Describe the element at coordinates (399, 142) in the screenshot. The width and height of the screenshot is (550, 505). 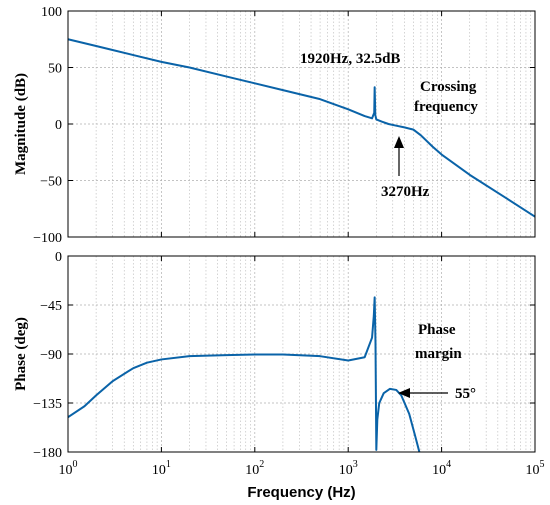
I see `crossing-arrow-head` at that location.